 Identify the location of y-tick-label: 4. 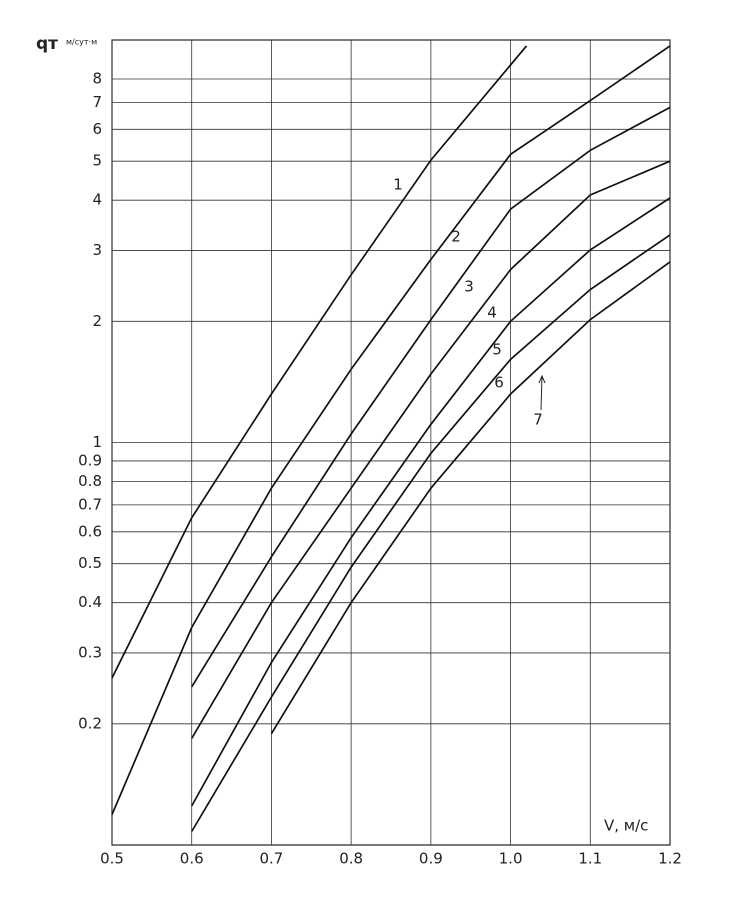
(97, 200).